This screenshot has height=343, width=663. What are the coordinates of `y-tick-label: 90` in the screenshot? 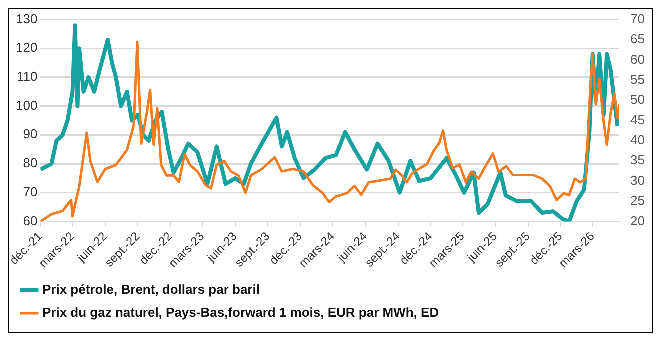 It's located at (30, 134).